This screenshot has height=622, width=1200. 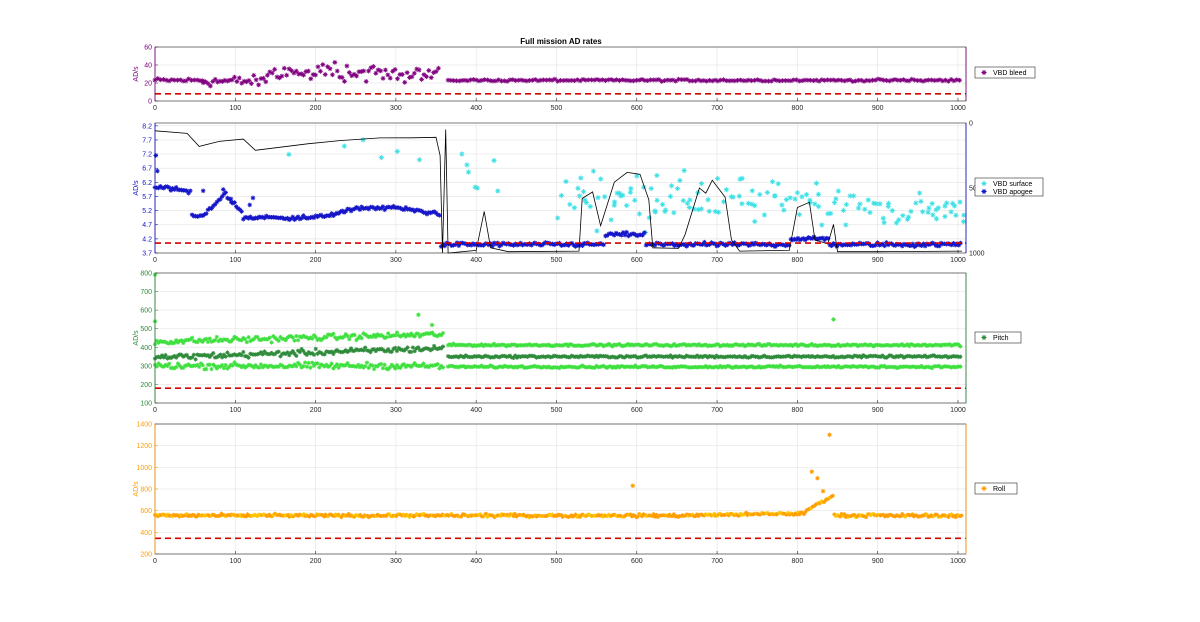 What do you see at coordinates (558, 191) in the screenshot?
I see `depth-line` at bounding box center [558, 191].